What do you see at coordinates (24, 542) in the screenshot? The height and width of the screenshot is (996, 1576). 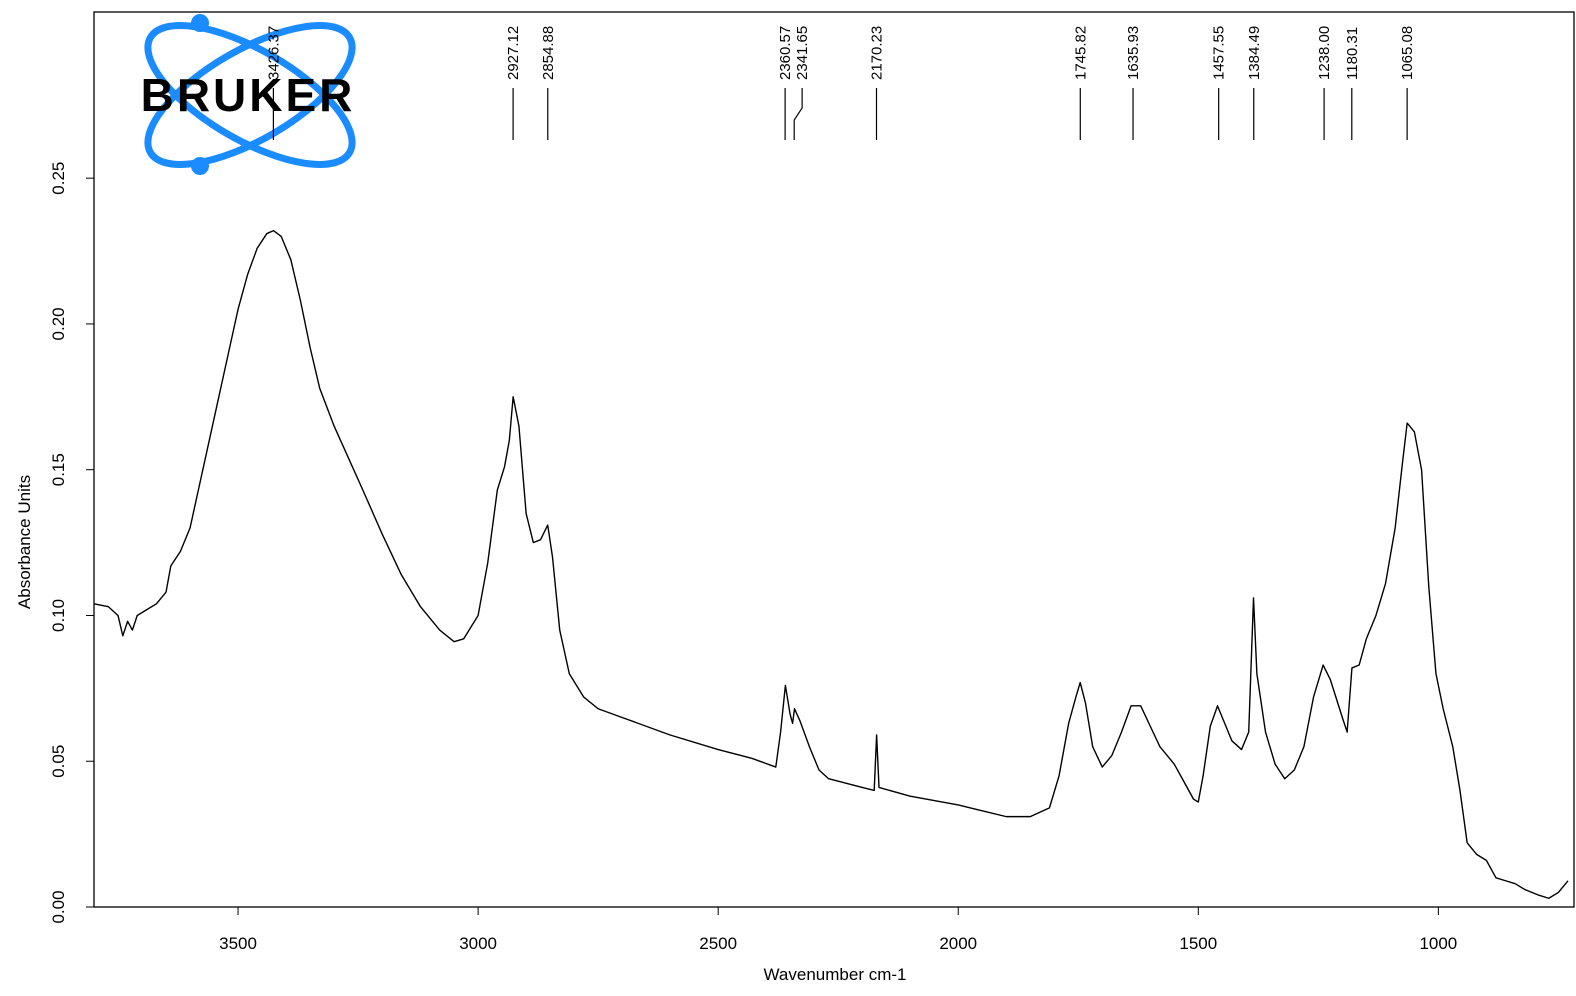 I see `y-axis-label: Absorbance Units` at bounding box center [24, 542].